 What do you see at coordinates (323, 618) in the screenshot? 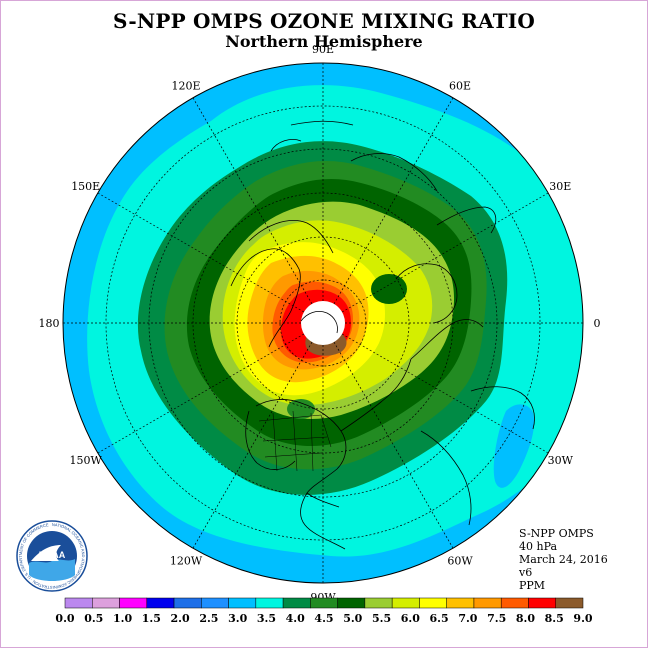
I see `colorbar-tick-label: 4.5` at bounding box center [323, 618].